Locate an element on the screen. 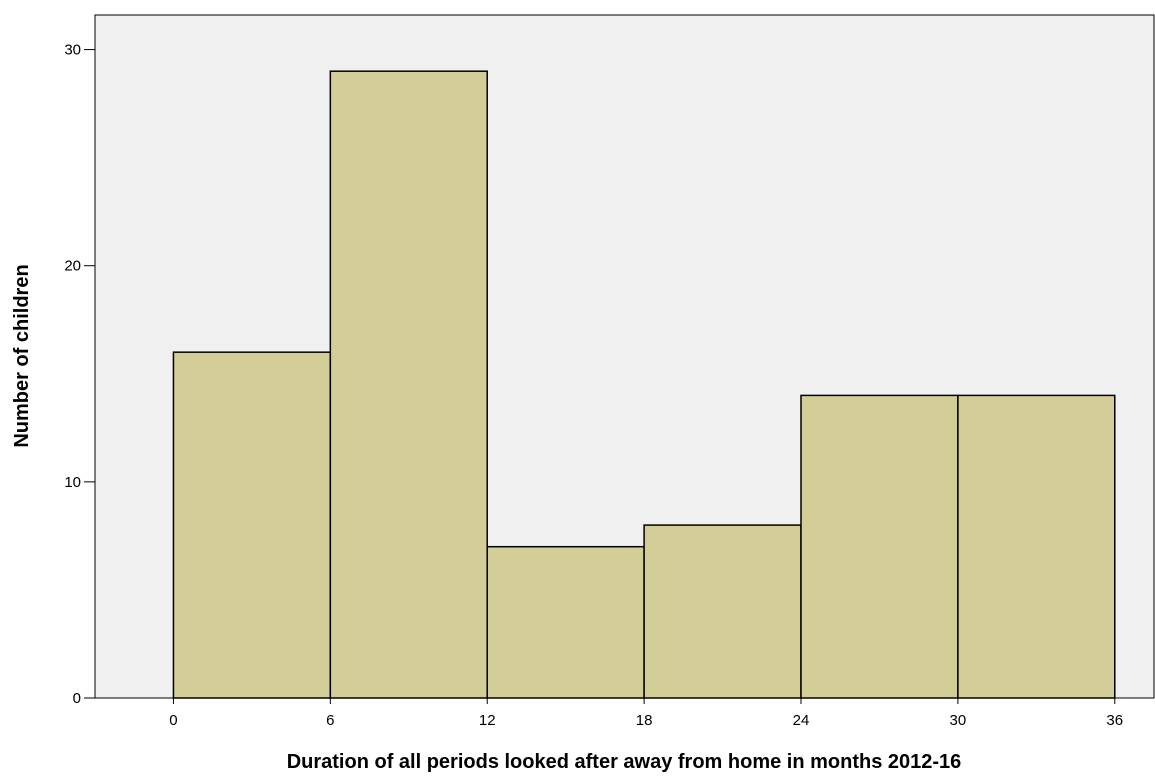 The width and height of the screenshot is (1155, 778). y-tick-label: 0 is located at coordinates (77, 698).